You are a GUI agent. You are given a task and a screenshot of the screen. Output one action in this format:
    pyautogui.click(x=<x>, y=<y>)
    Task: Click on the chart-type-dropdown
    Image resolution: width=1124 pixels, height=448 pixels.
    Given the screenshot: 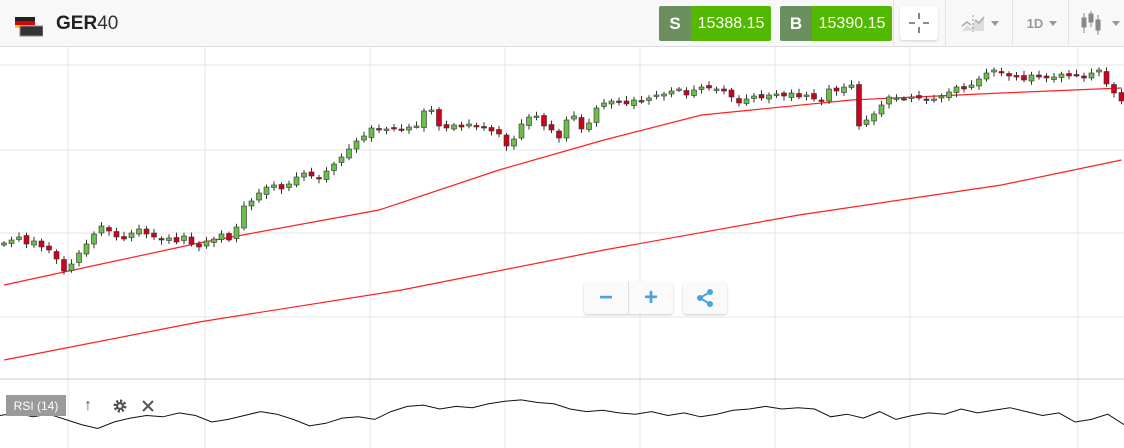 What is the action you would take?
    pyautogui.click(x=980, y=23)
    